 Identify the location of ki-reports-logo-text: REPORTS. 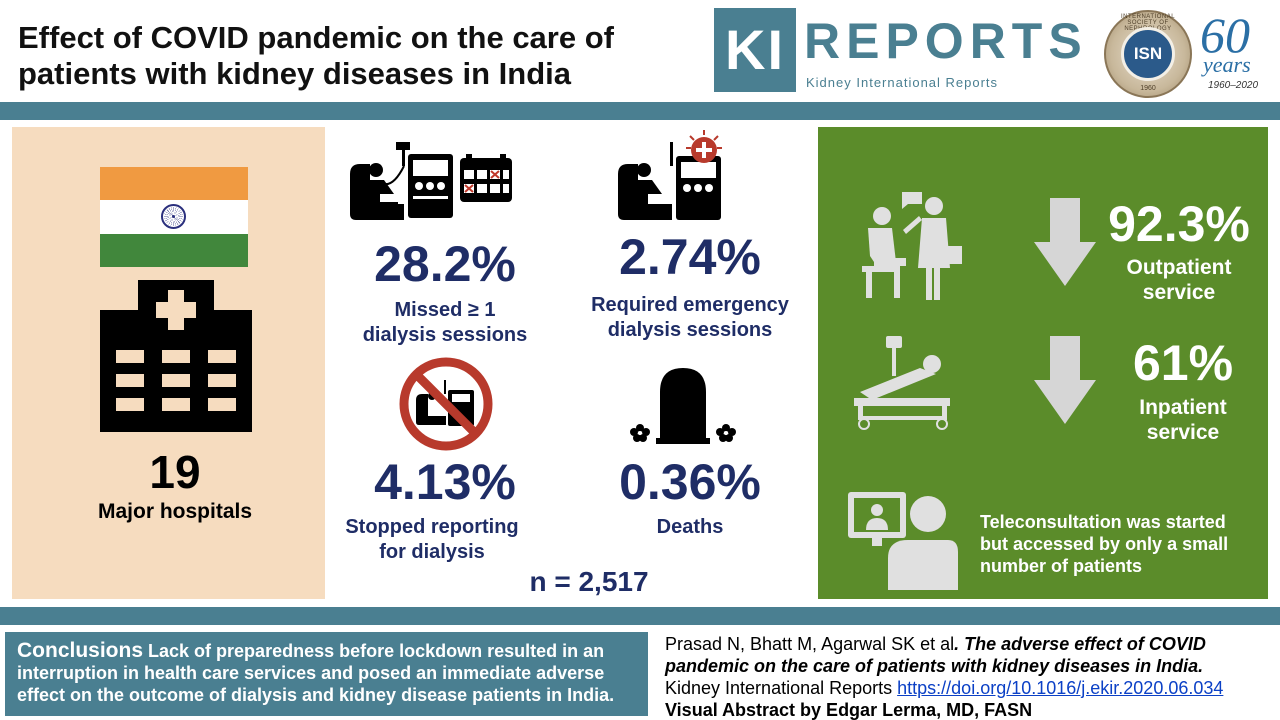
(946, 41).